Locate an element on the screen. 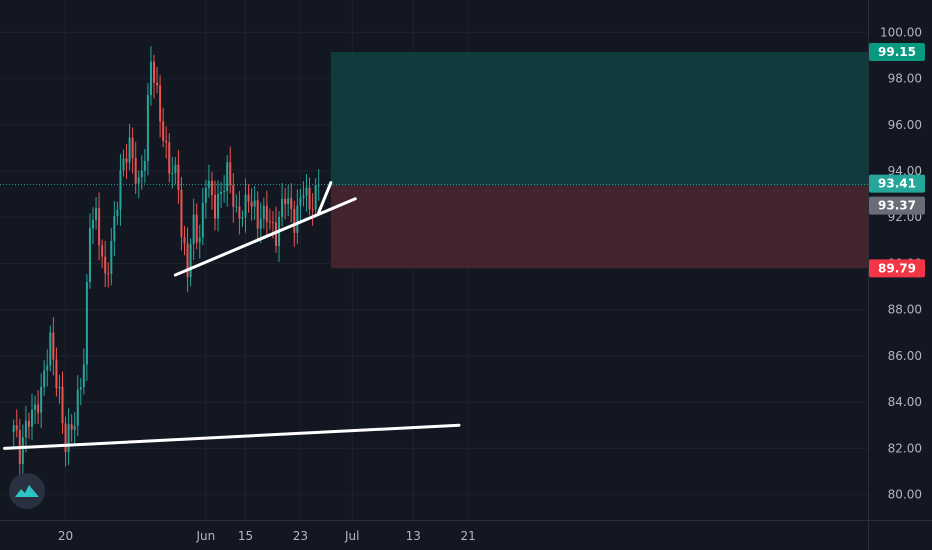 The image size is (932, 550). y-tick-label: 88.00 is located at coordinates (905, 310).